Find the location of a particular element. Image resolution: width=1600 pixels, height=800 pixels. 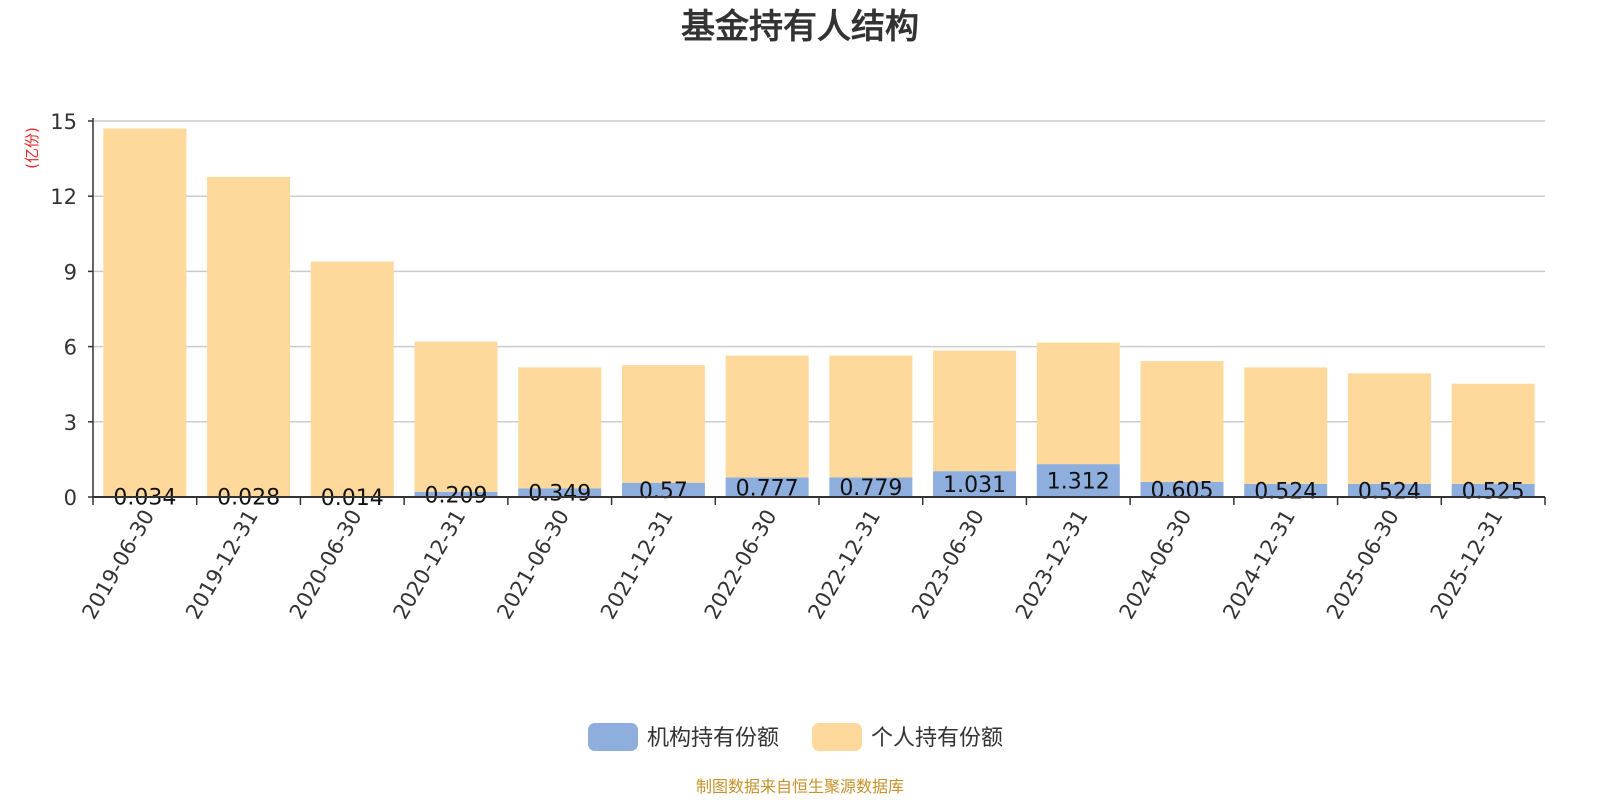

x-tick-label: 2019-12-31 is located at coordinates (222, 565).